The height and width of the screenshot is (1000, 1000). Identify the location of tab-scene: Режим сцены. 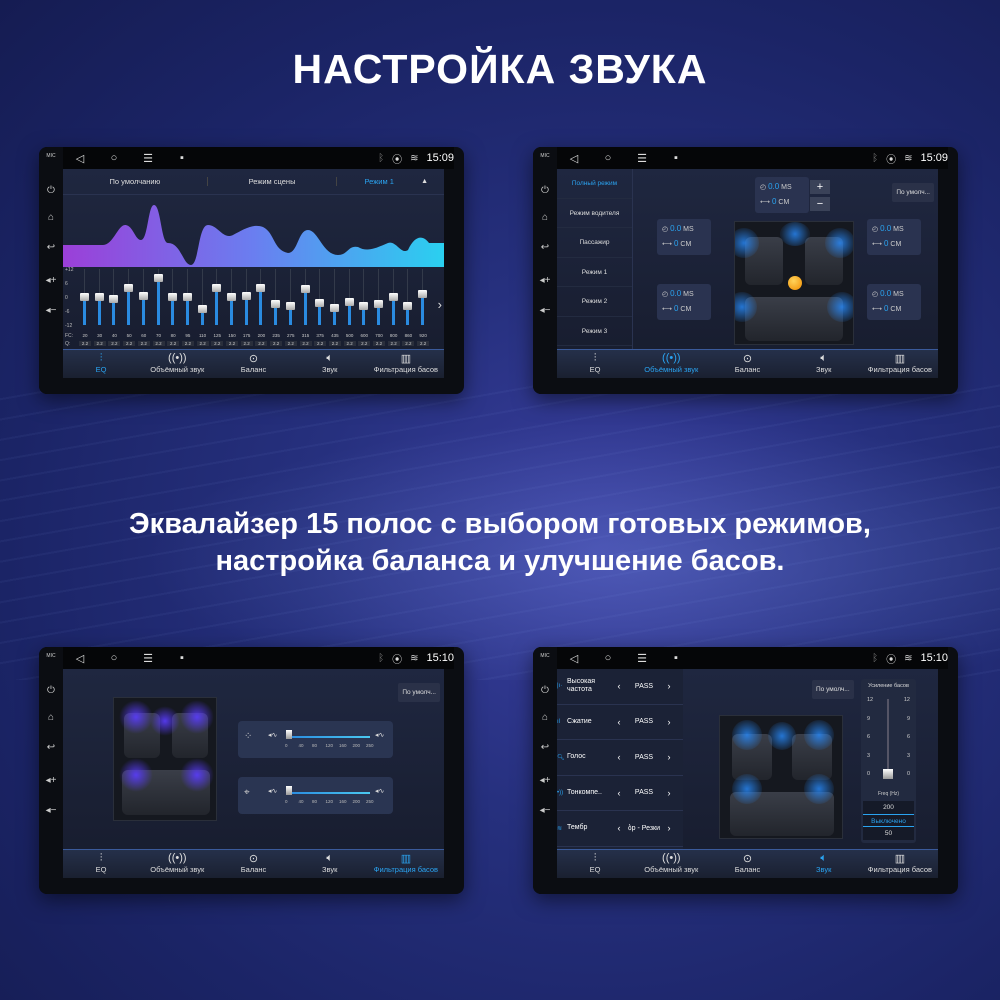
(273, 181).